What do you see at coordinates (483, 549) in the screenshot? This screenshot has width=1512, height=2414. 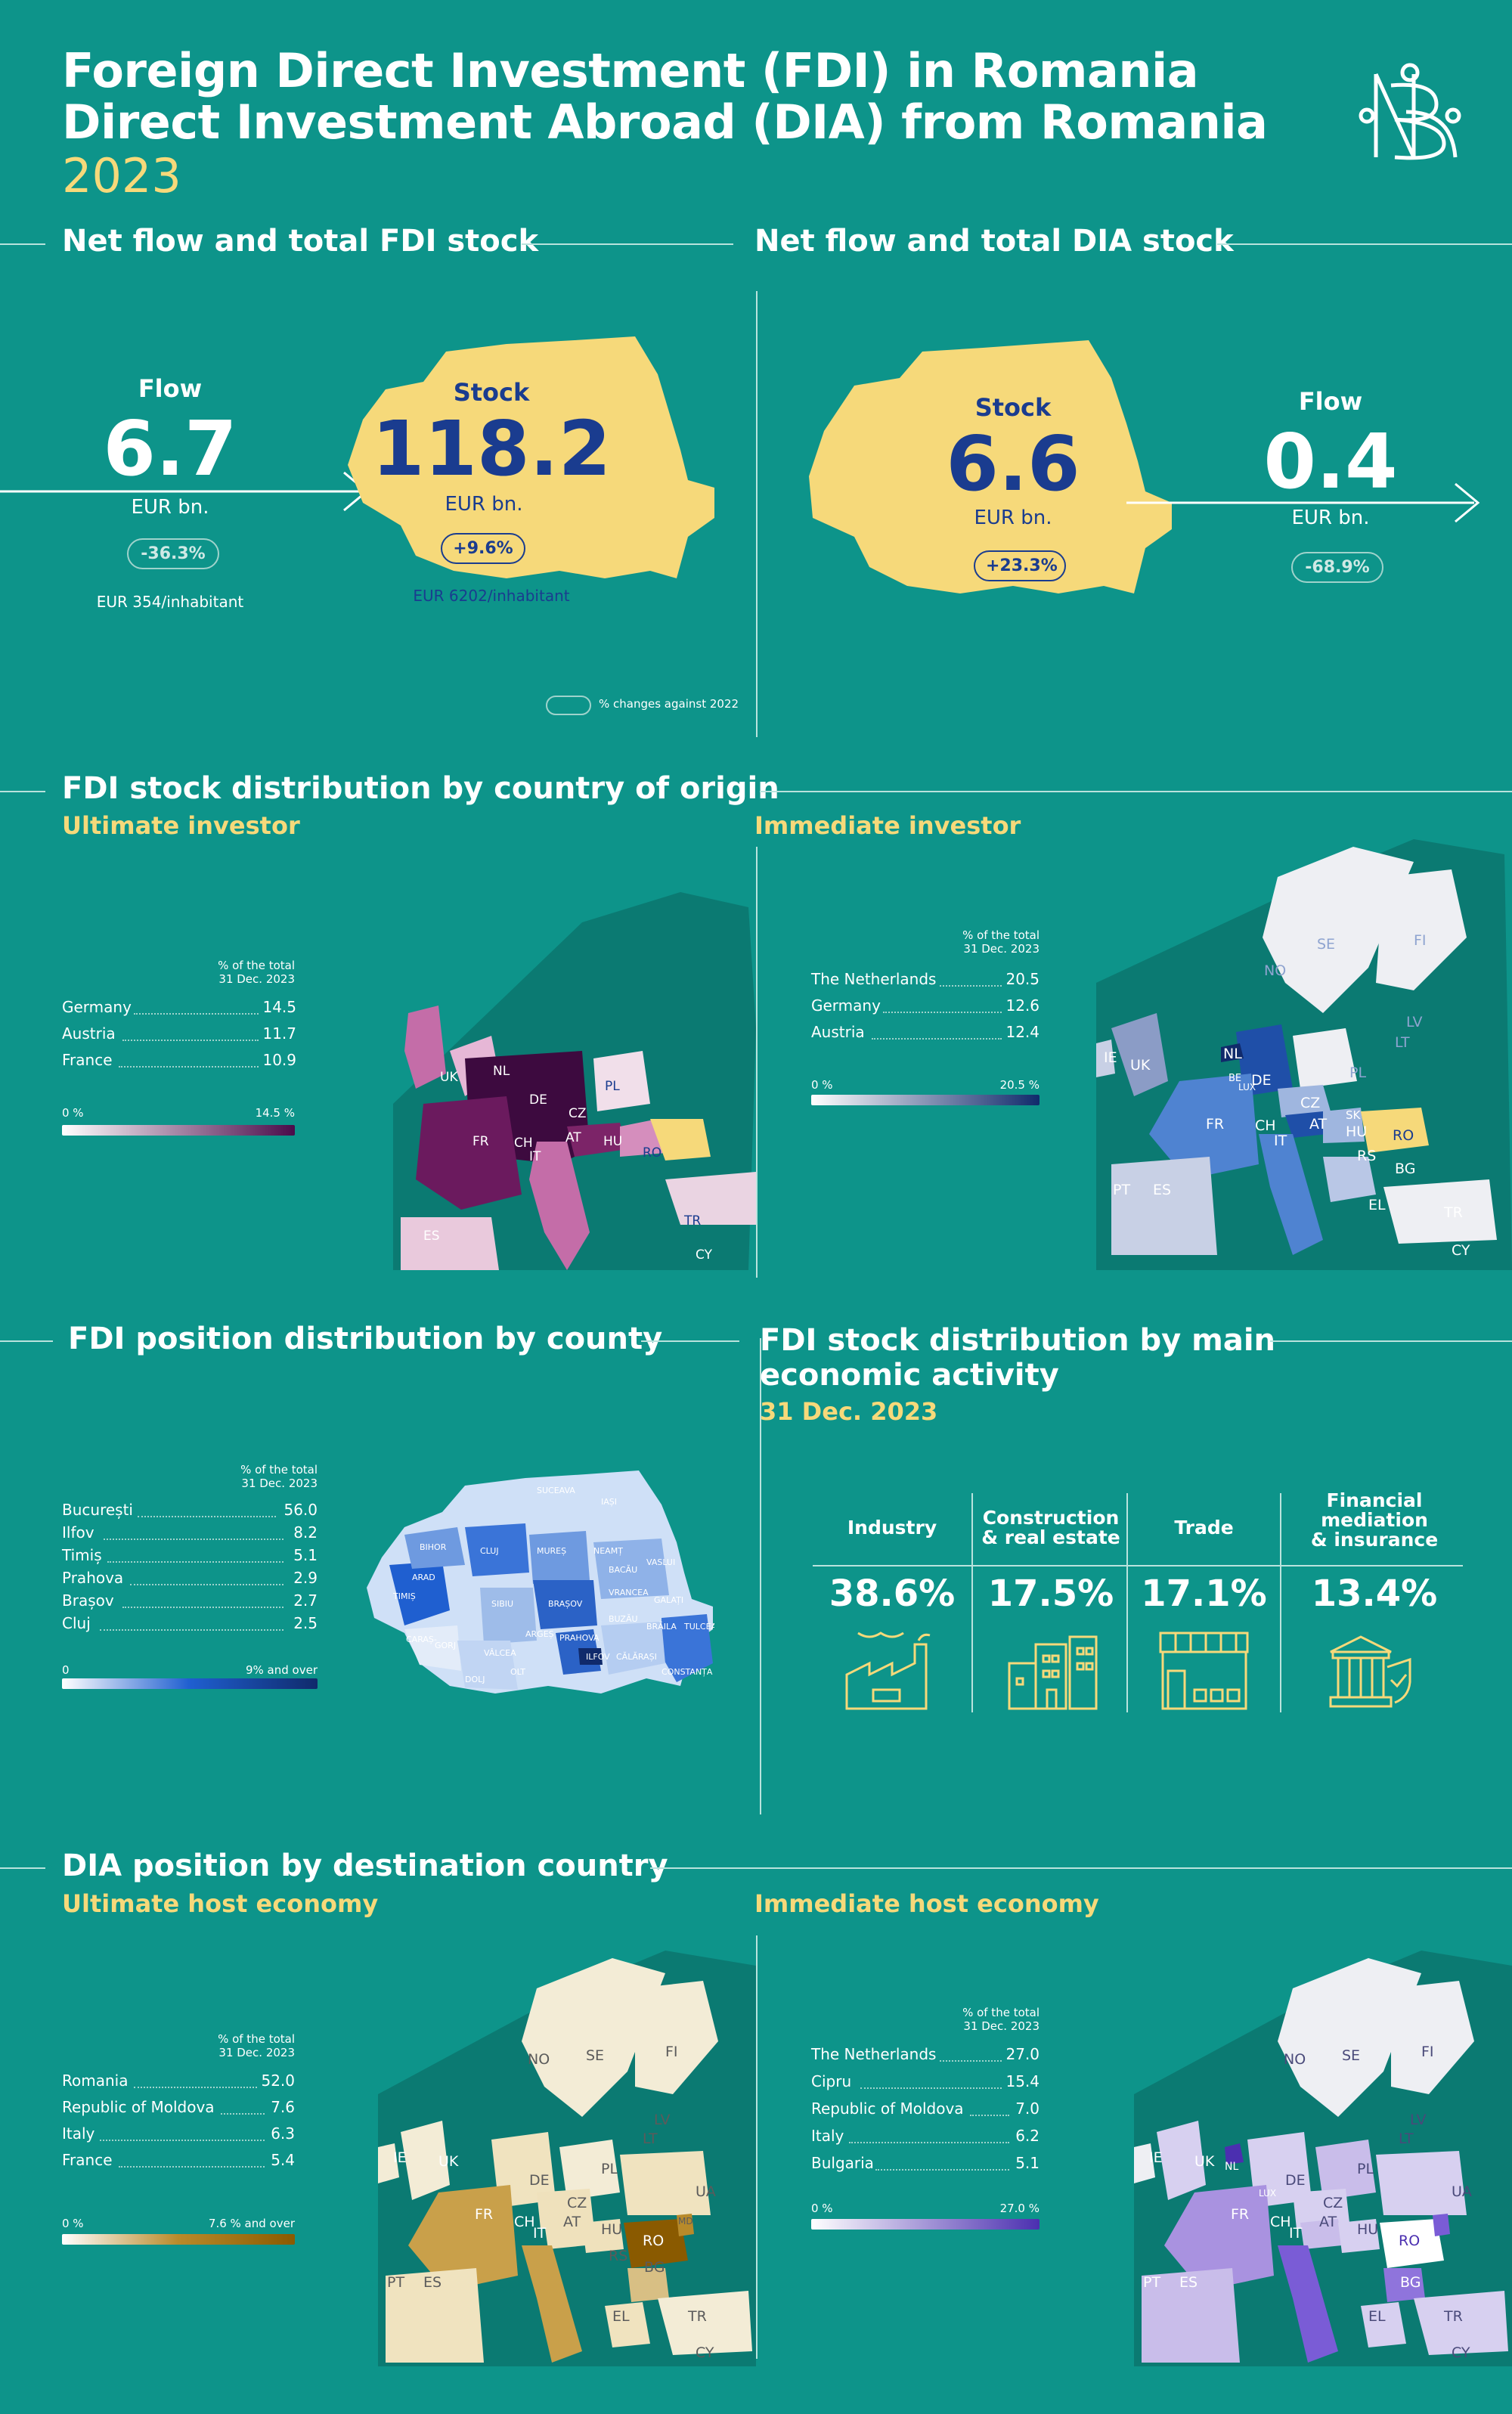 I see `fdi-stock-change: +9.6%` at bounding box center [483, 549].